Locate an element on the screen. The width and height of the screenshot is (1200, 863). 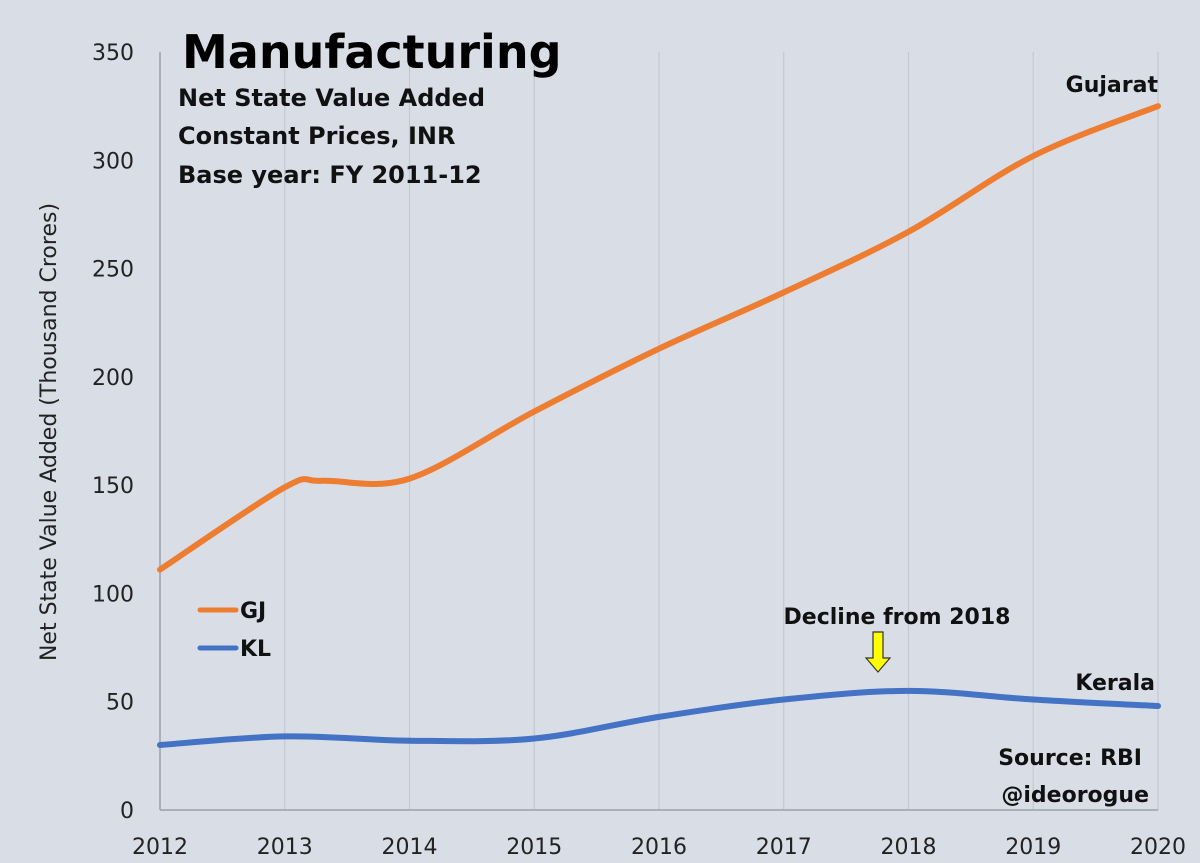
x-tick-label: 2017 is located at coordinates (784, 847).